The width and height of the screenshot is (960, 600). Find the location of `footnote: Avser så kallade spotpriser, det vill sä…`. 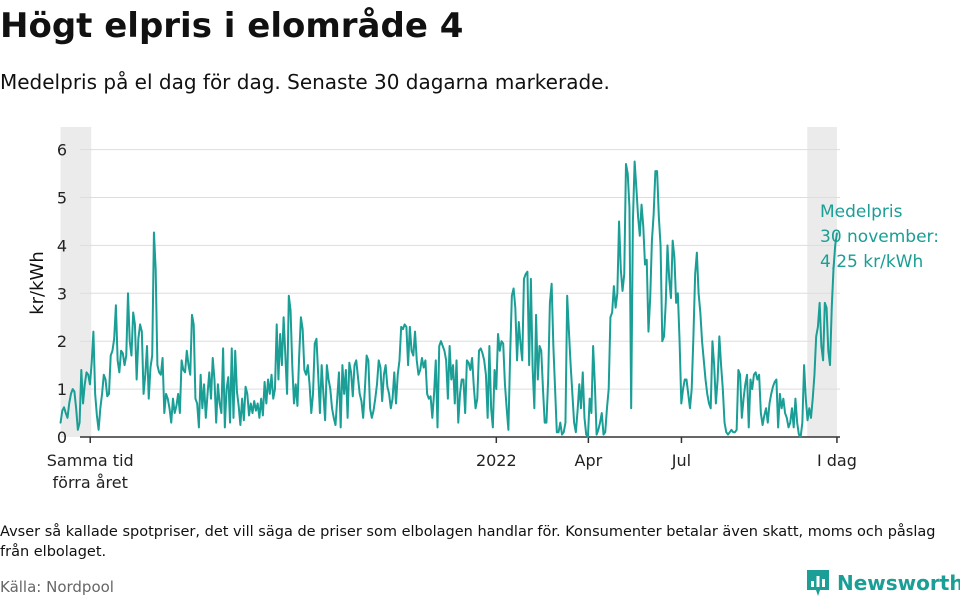

footnote: Avser så kallade spotpriser, det vill sä… is located at coordinates (468, 542).